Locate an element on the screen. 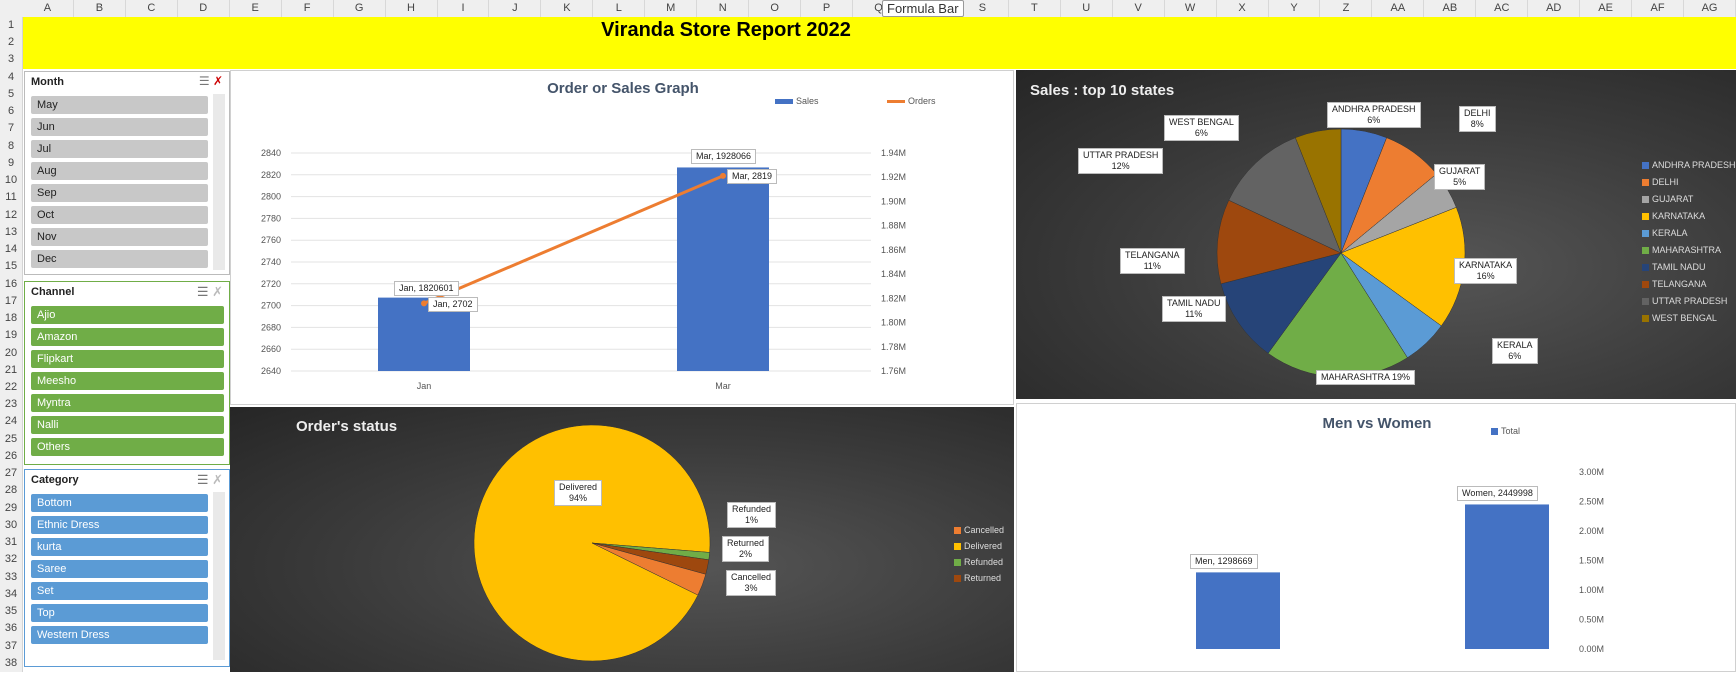 This screenshot has height=674, width=1736. column-header-O: O is located at coordinates (775, 8).